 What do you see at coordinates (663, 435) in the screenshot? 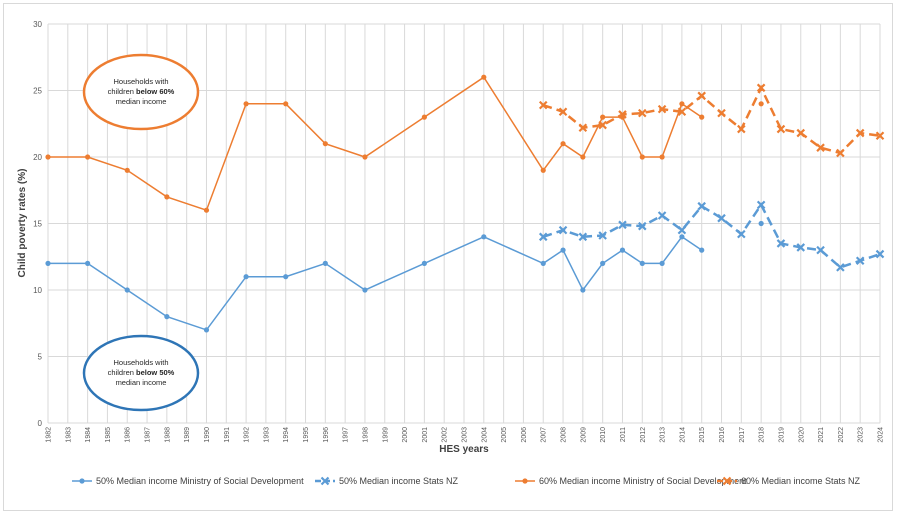
I see `x-tick-label: 2013` at bounding box center [663, 435].